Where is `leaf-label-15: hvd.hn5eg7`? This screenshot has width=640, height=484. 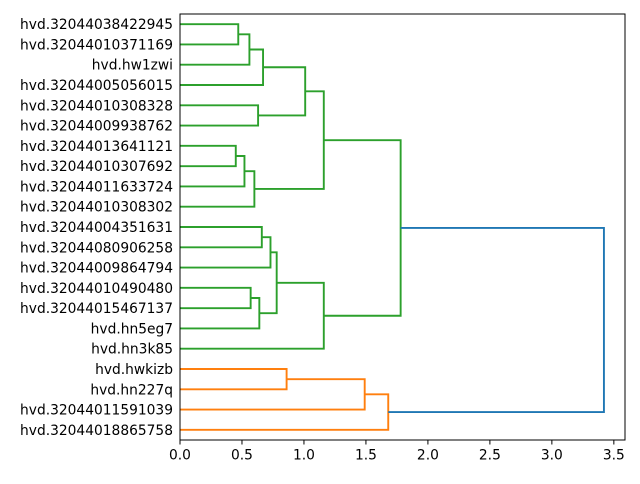
leaf-label-15: hvd.hn5eg7 is located at coordinates (132, 329).